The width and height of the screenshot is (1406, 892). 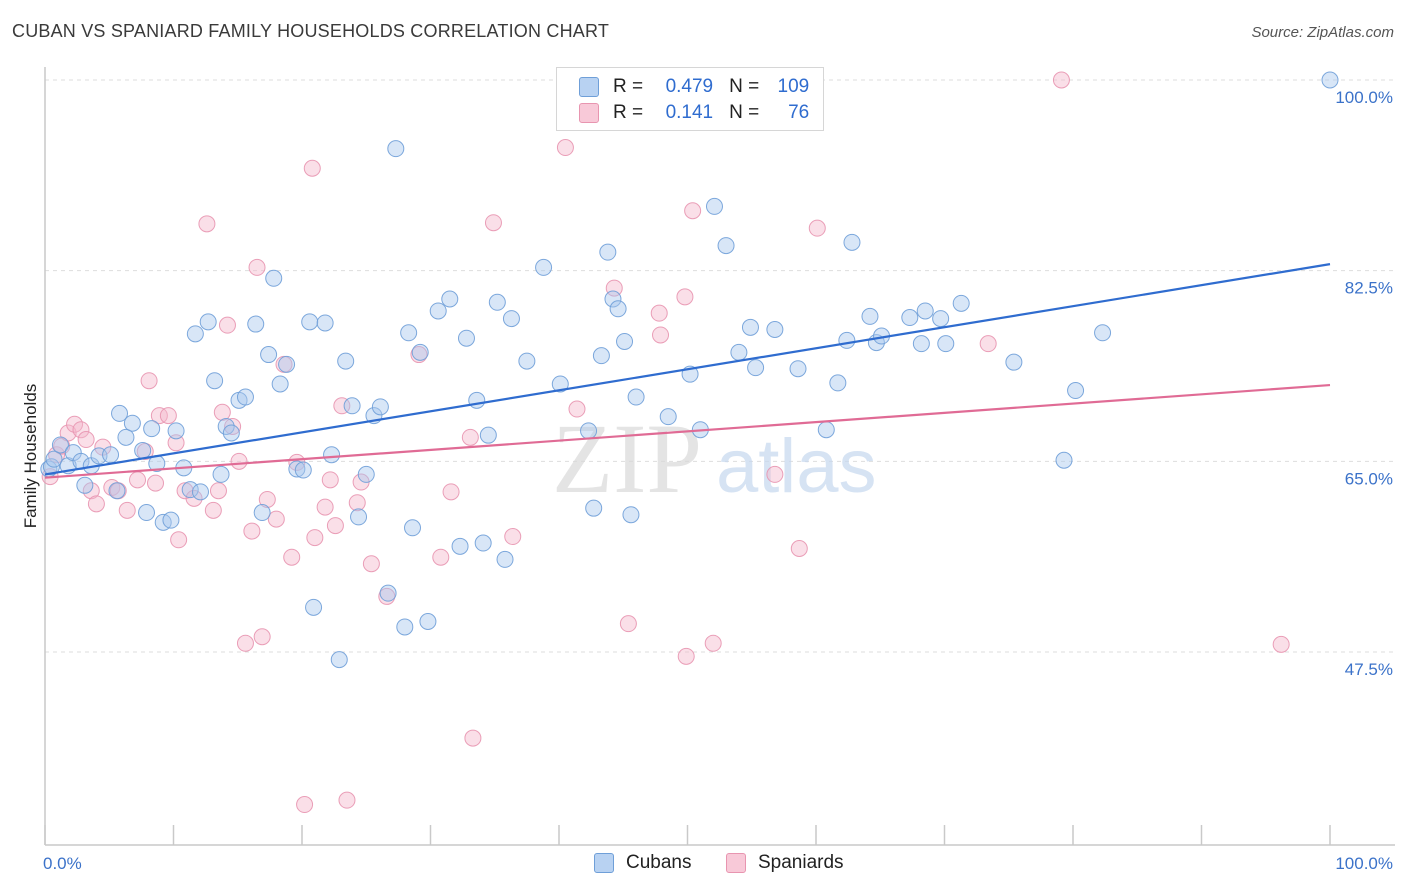 I want to click on spaniards-trend-line, so click(x=687, y=431).